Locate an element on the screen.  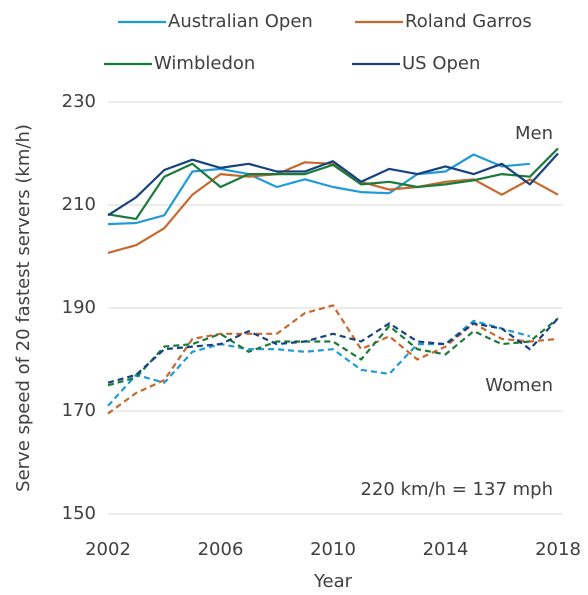
y-tick-label: 210 is located at coordinates (79, 204).